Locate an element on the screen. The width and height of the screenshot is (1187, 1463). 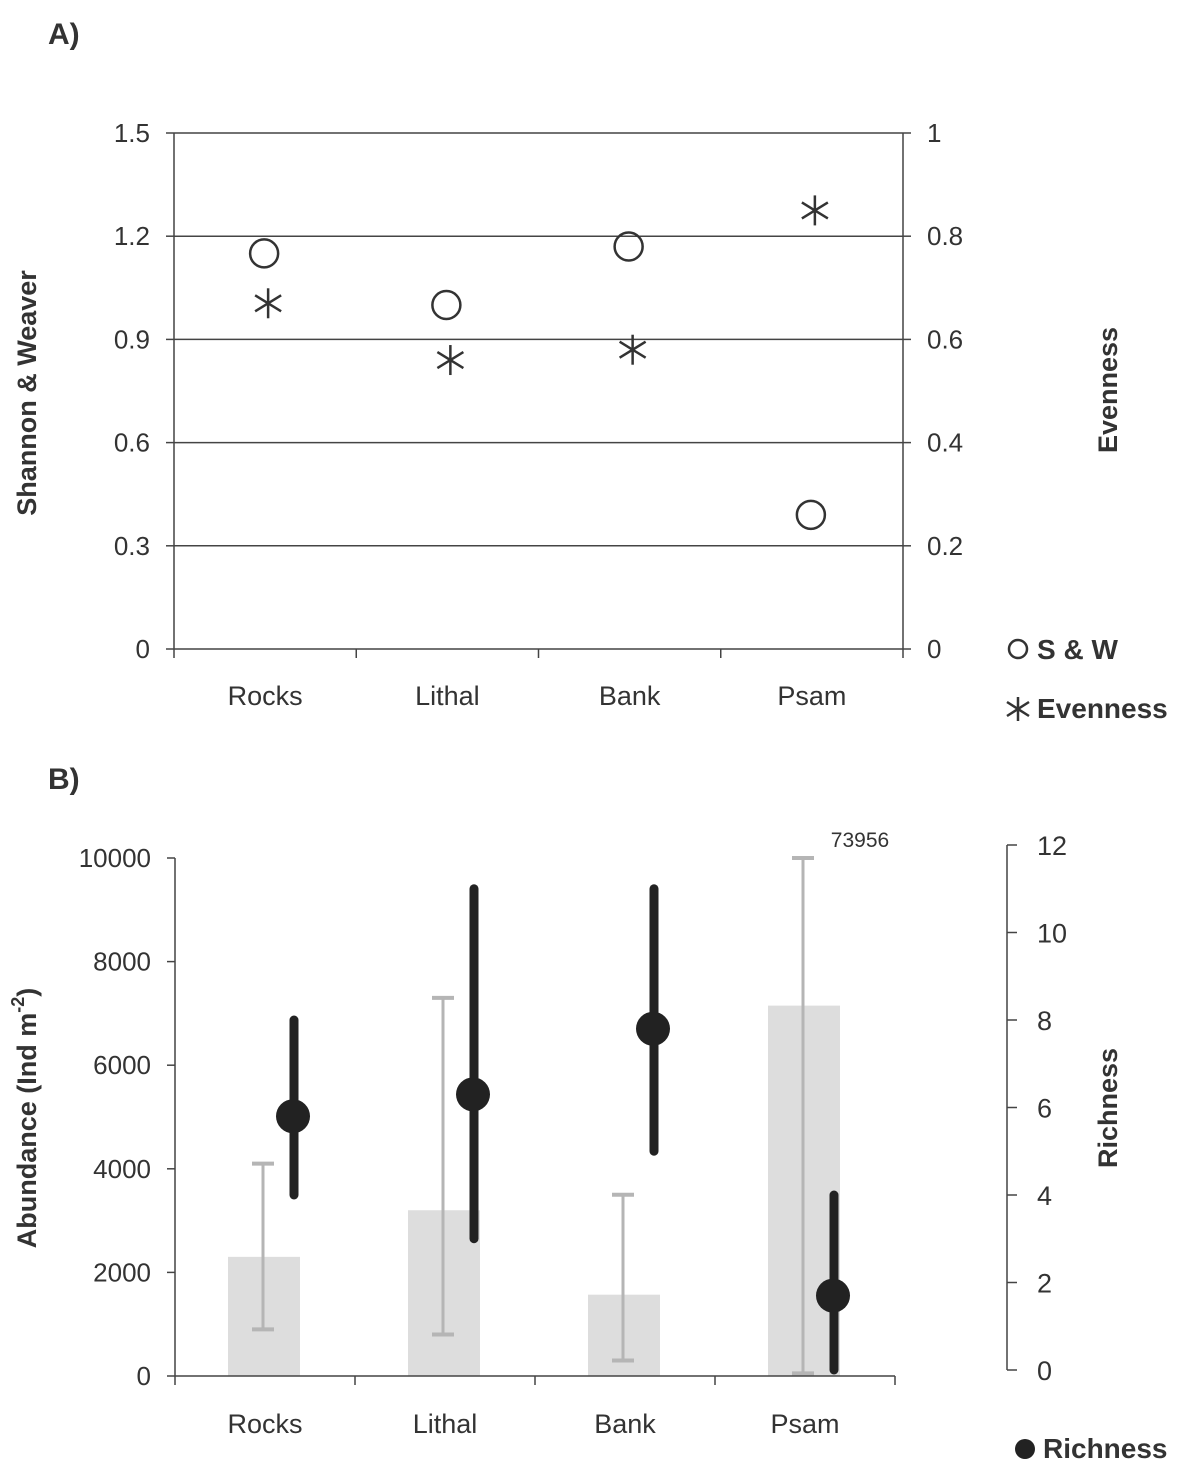
y-tick-label: 10000 is located at coordinates (115, 858).